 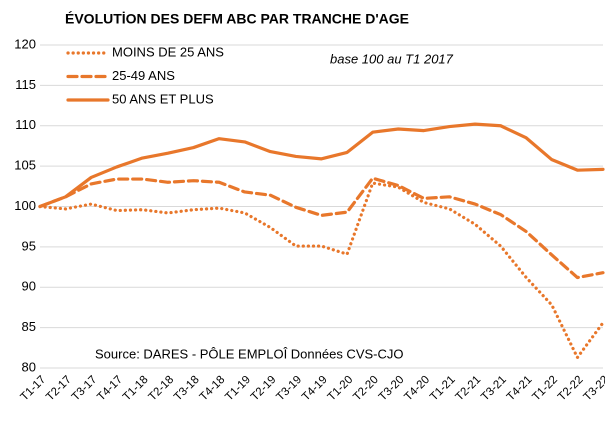 I want to click on x-tick-label: T3-22, so click(x=593, y=389).